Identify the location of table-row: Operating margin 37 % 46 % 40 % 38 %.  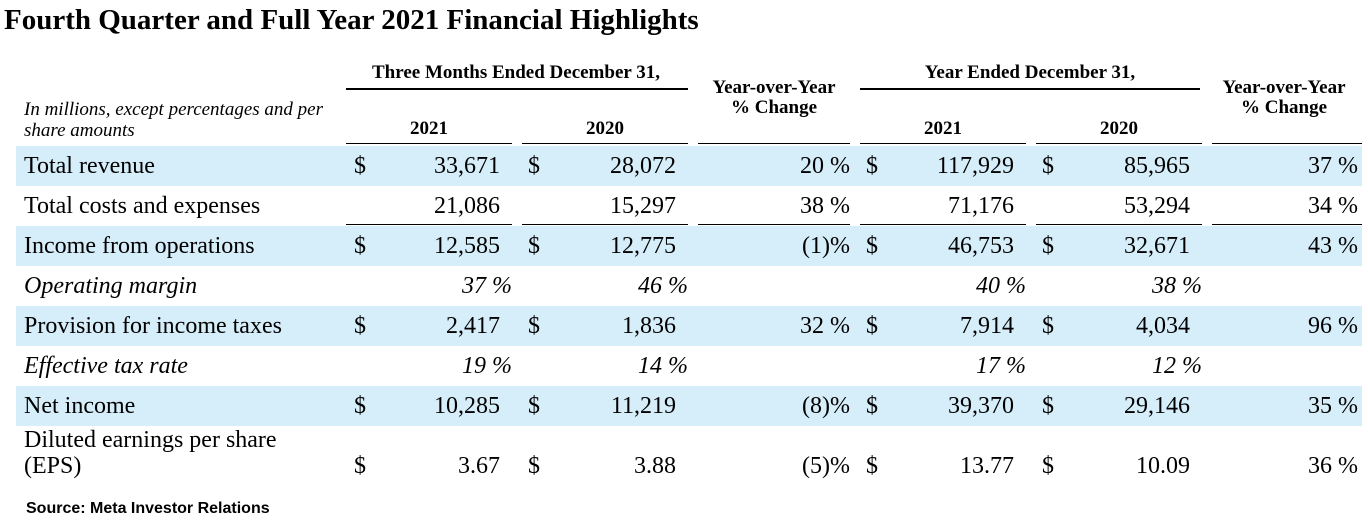
(684, 286).